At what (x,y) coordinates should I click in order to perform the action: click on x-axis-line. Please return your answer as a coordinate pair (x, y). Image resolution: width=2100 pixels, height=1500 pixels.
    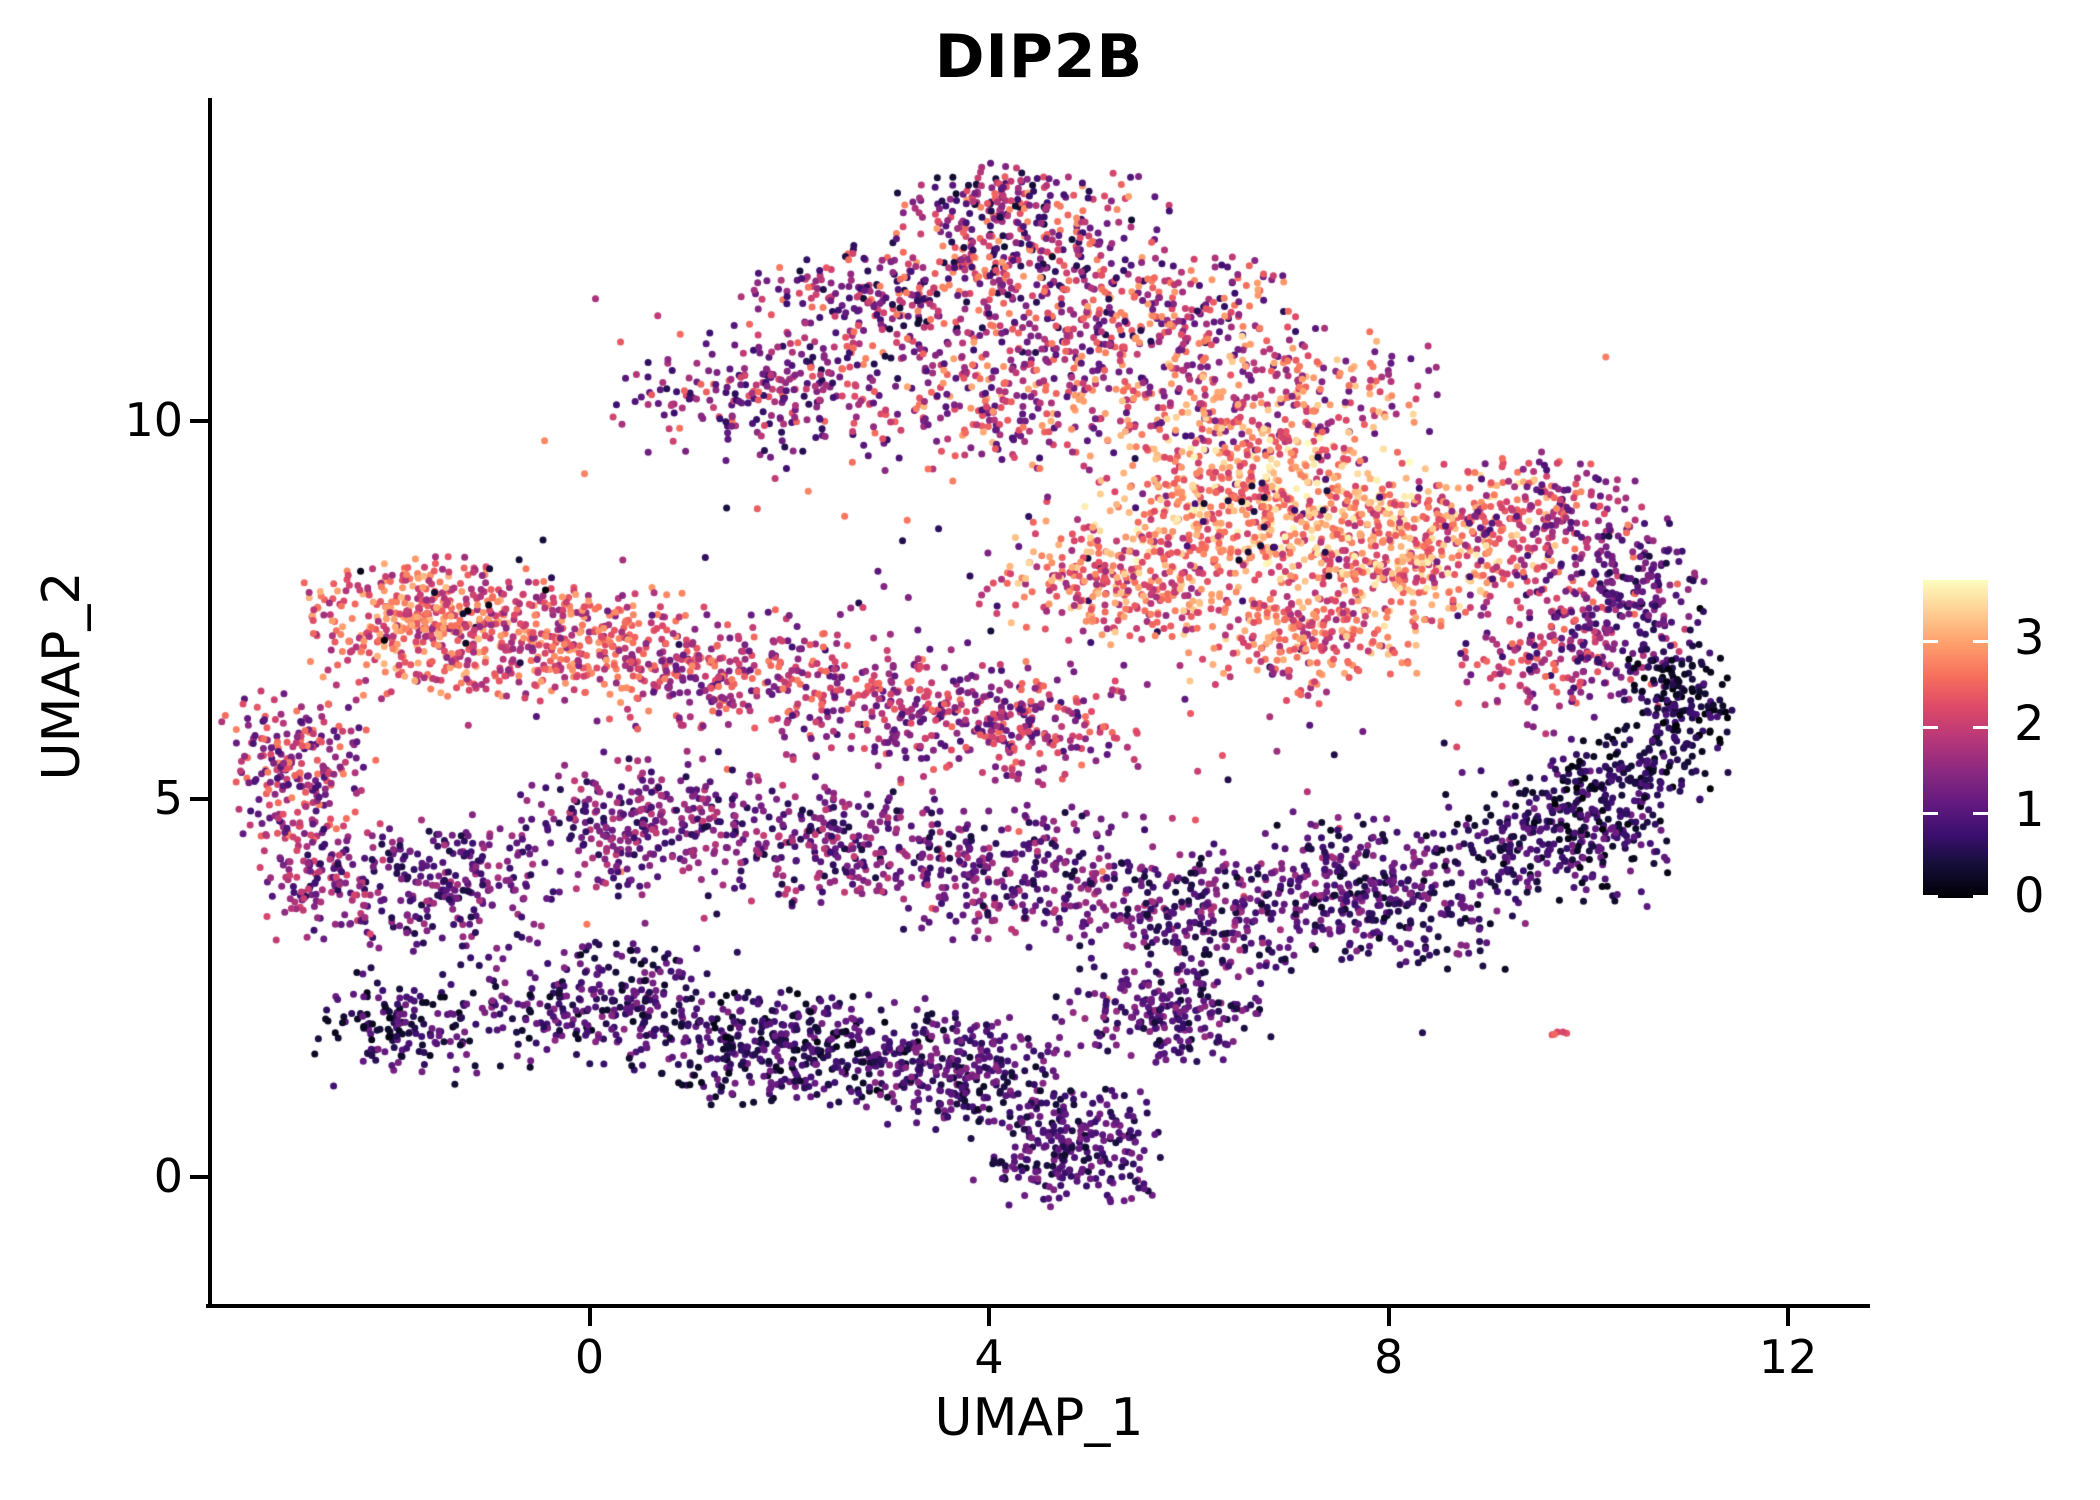
    Looking at the image, I should click on (1038, 1306).